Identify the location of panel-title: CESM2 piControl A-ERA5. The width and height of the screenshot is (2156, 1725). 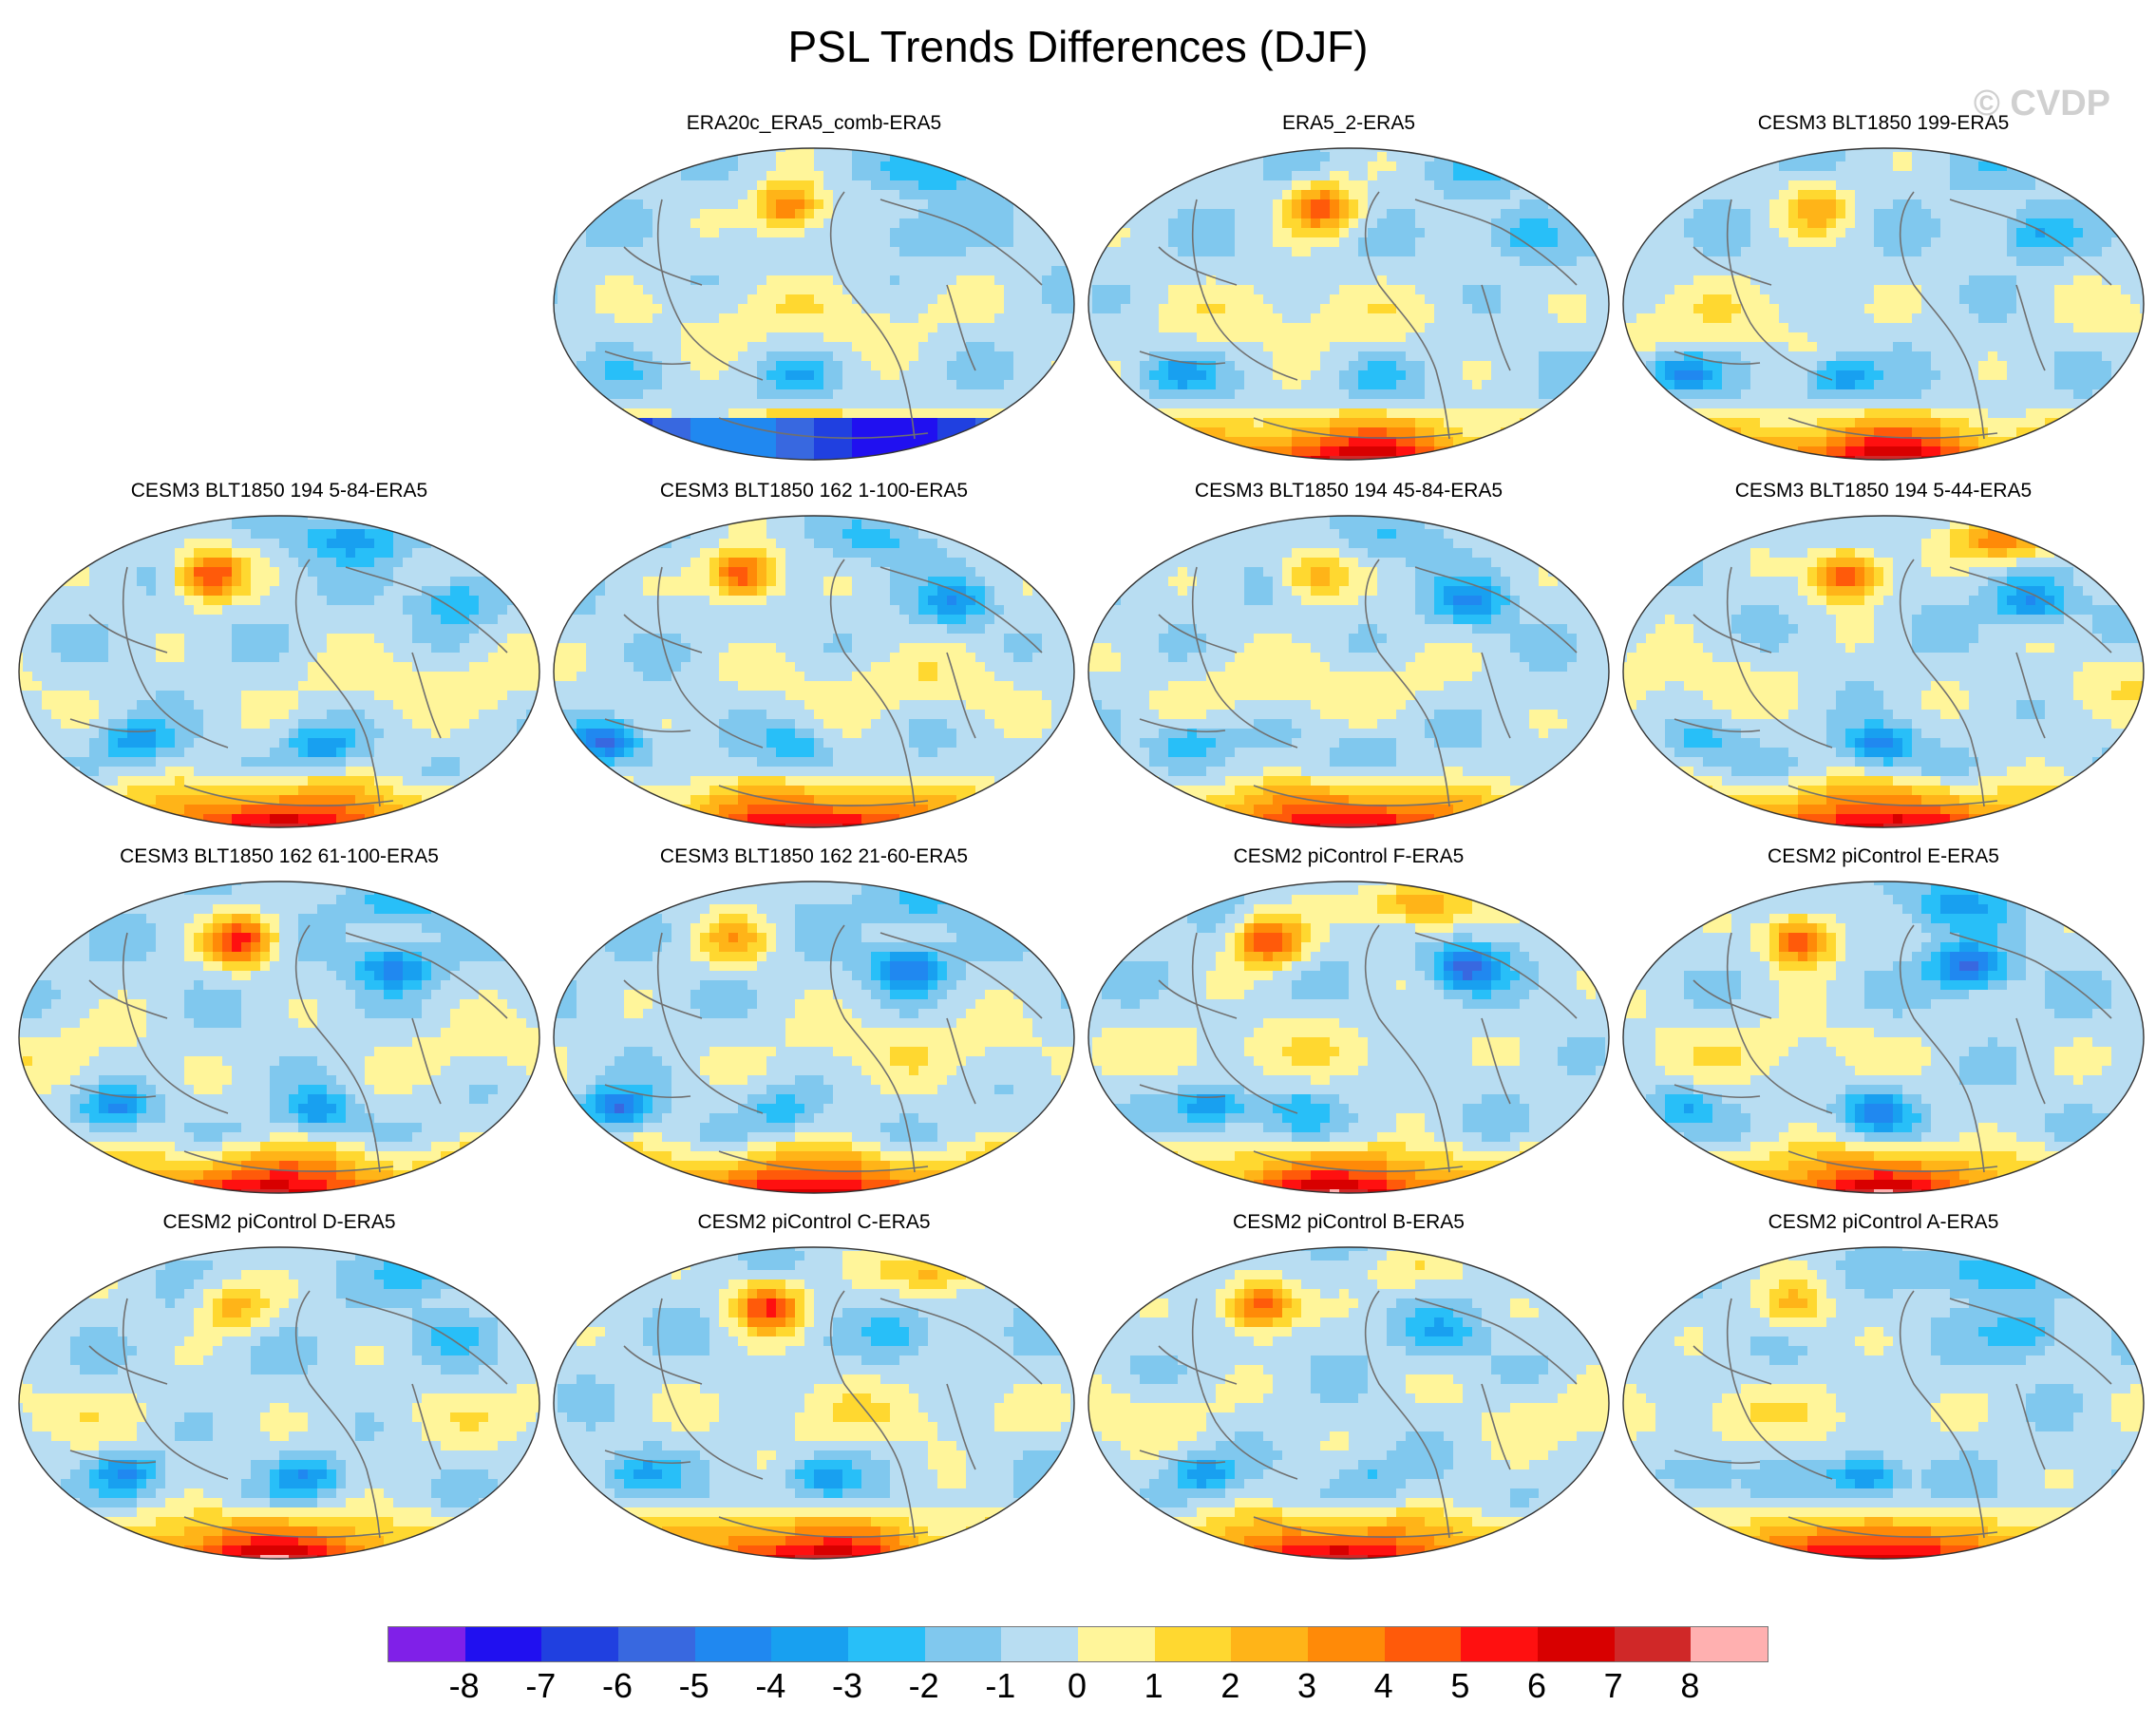
(1883, 1222).